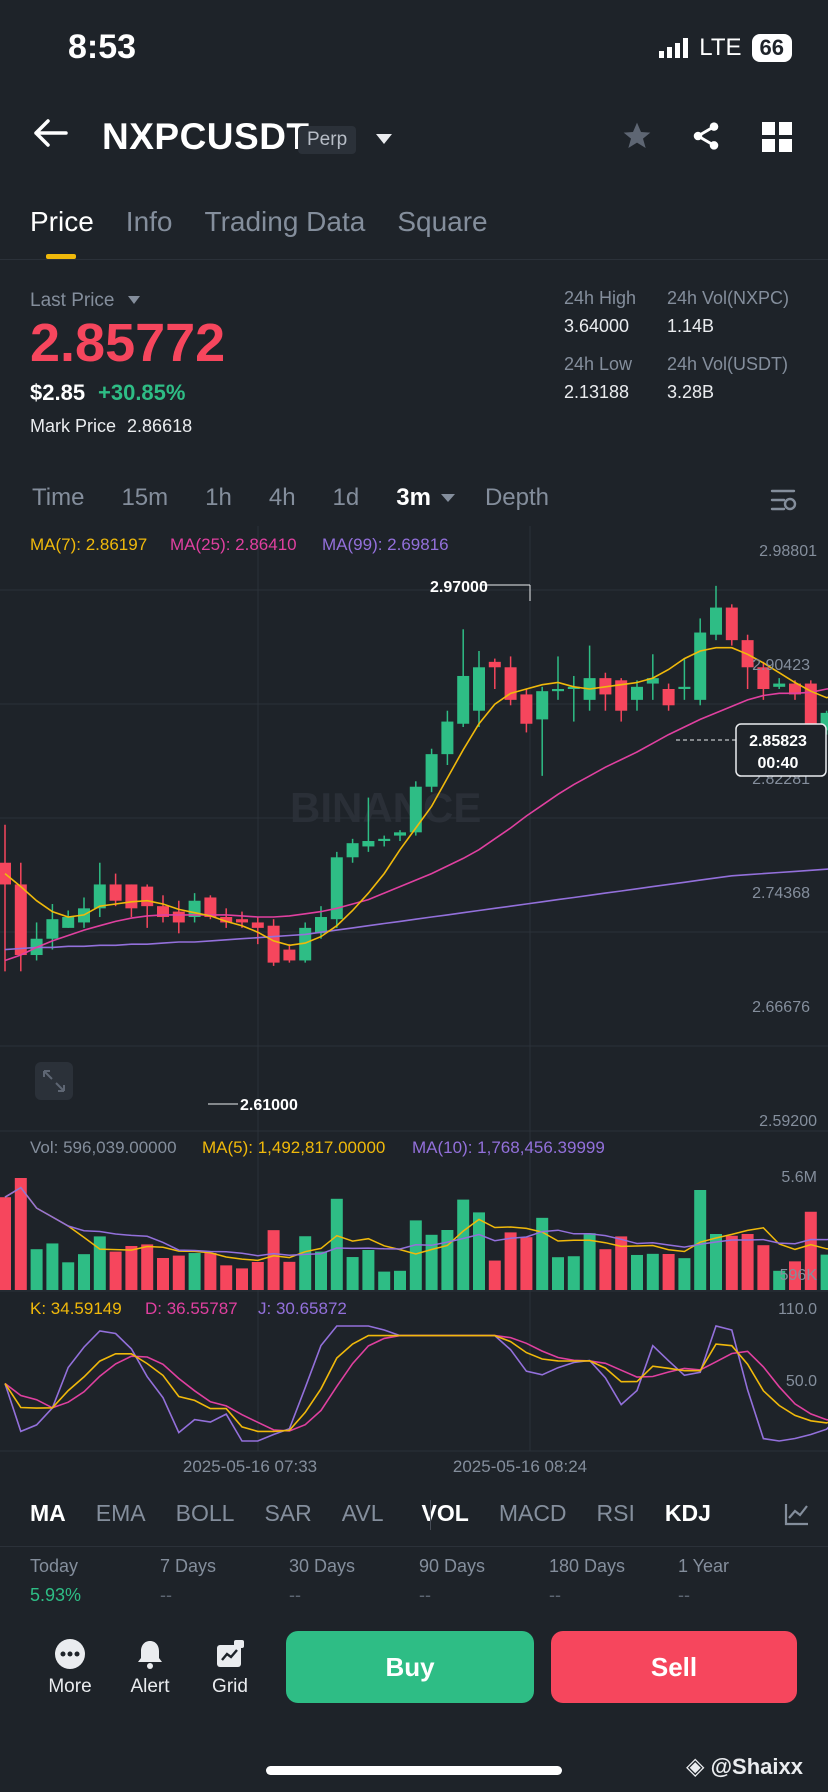 Image resolution: width=828 pixels, height=1792 pixels. I want to click on symbol-title: NXPCUSDT, so click(206, 136).